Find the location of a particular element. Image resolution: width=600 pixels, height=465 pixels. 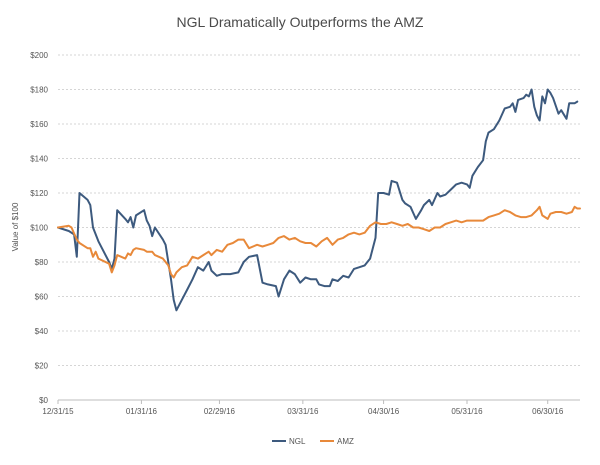

y-axis-title: Value of $100 is located at coordinates (15, 226).